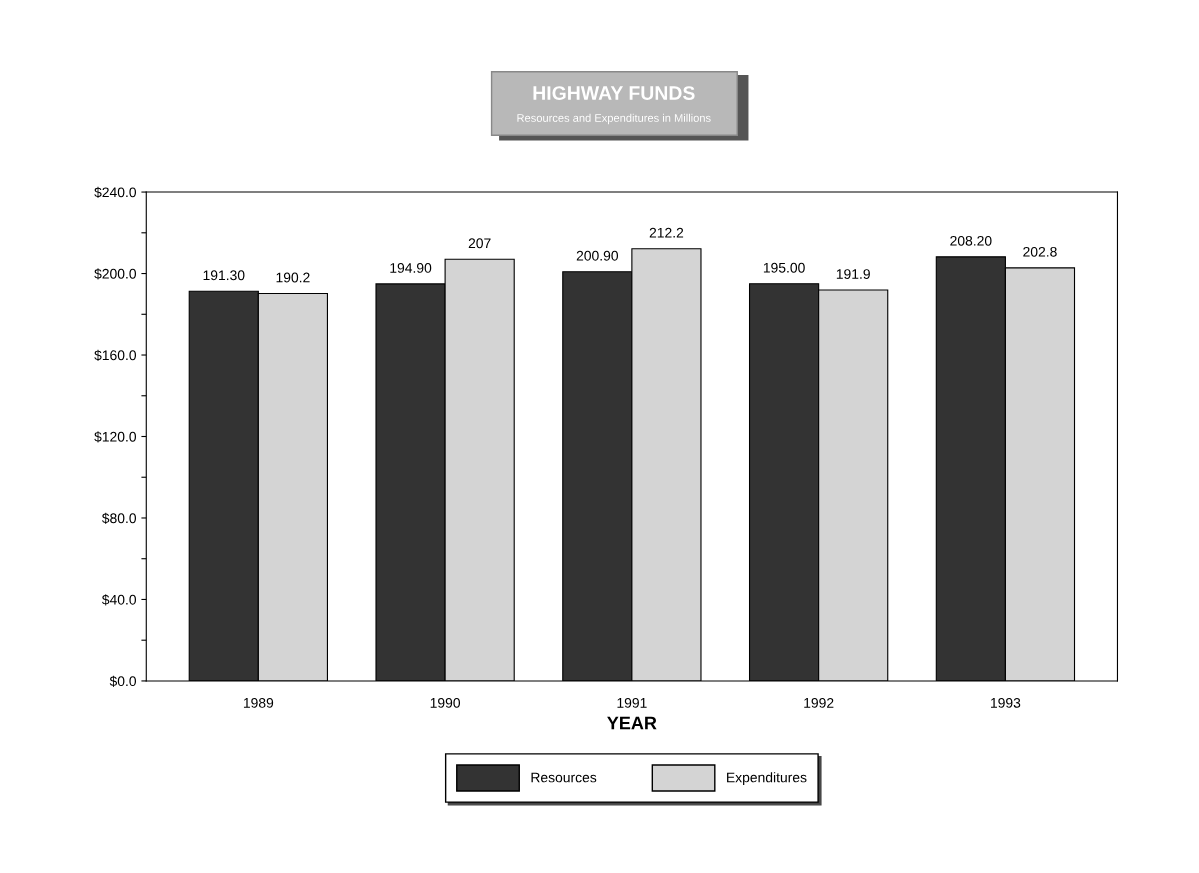 The height and width of the screenshot is (873, 1199). Describe the element at coordinates (224, 275) in the screenshot. I see `data-label: 191.30` at that location.